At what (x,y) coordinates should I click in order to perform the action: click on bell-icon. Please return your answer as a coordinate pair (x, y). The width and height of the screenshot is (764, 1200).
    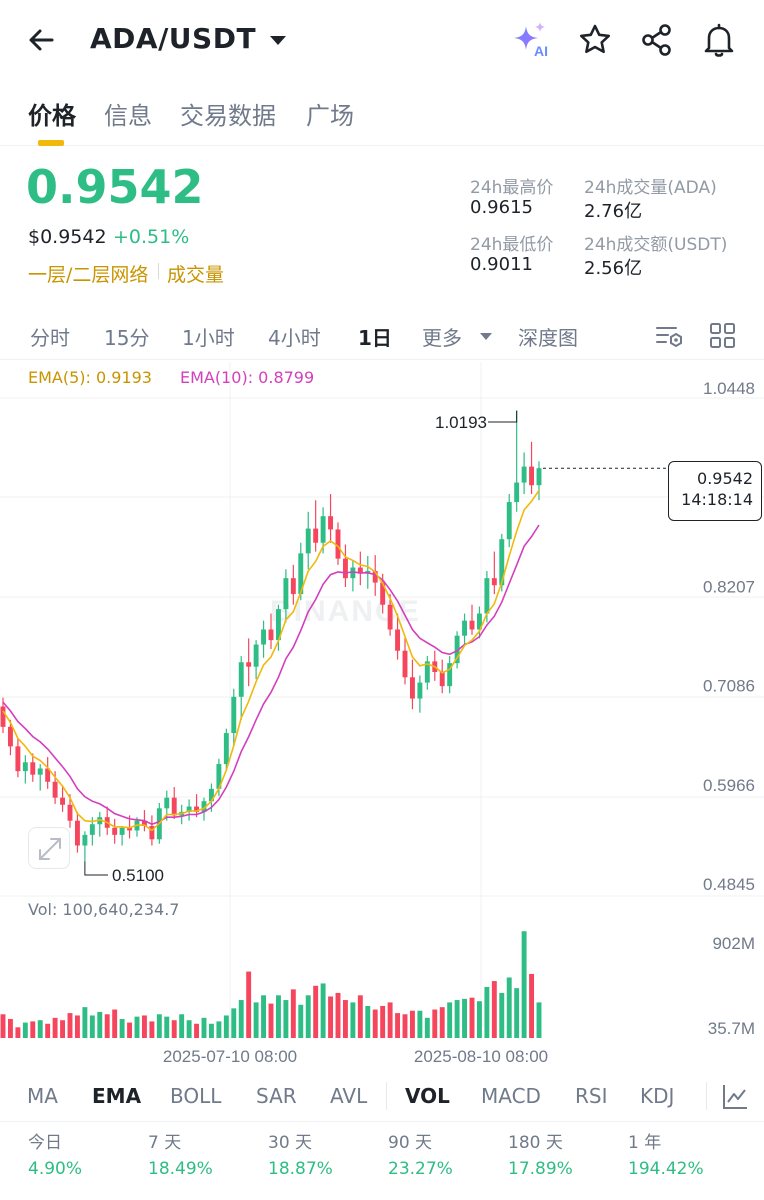
    Looking at the image, I should click on (719, 40).